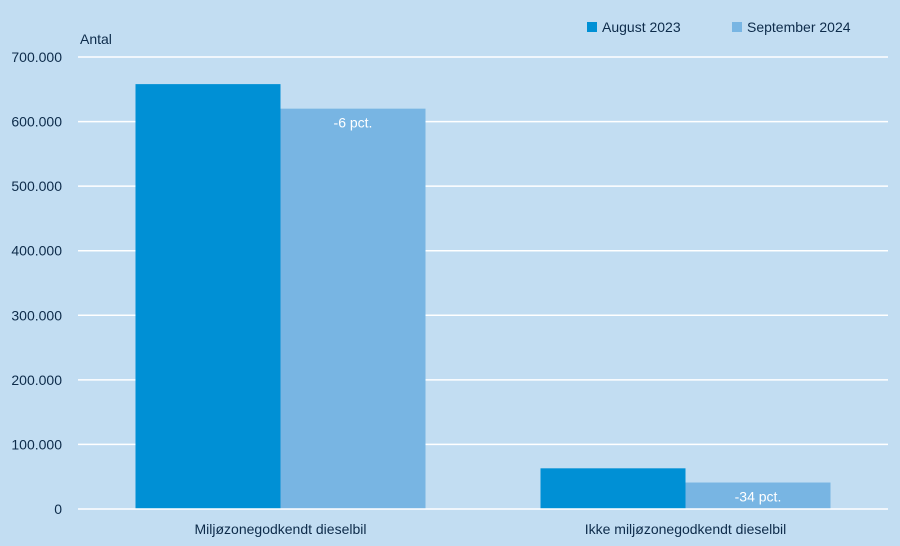  Describe the element at coordinates (58, 509) in the screenshot. I see `y-tick-label: 0` at that location.